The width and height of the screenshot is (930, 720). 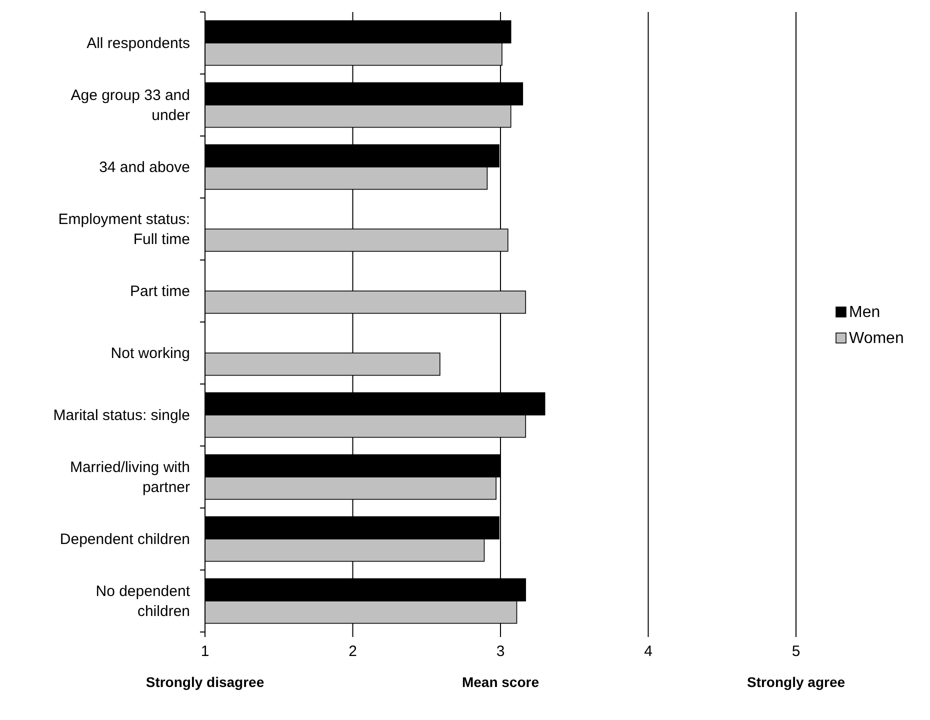 I want to click on text: Strongly disagree, so click(x=205, y=682).